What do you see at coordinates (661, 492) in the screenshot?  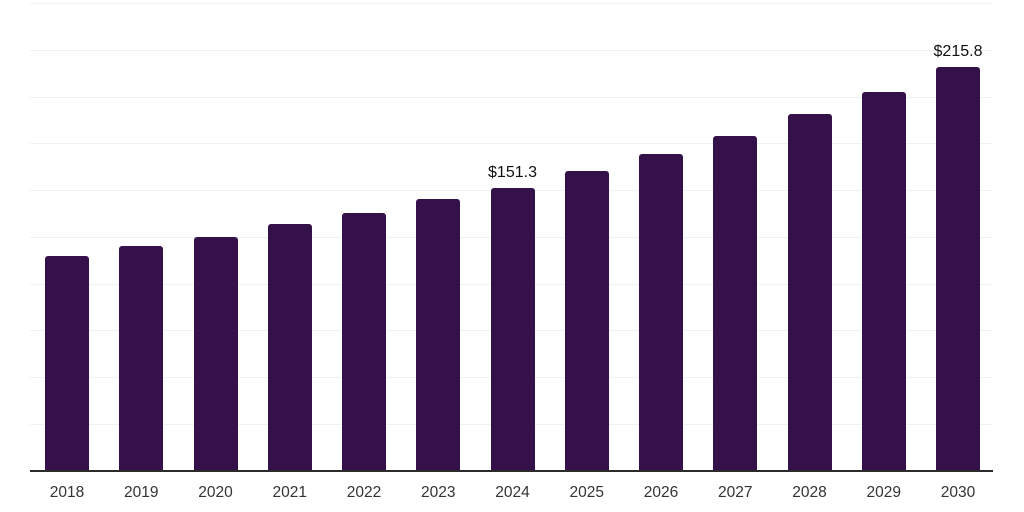 I see `x-tick-label-2026: 2026` at bounding box center [661, 492].